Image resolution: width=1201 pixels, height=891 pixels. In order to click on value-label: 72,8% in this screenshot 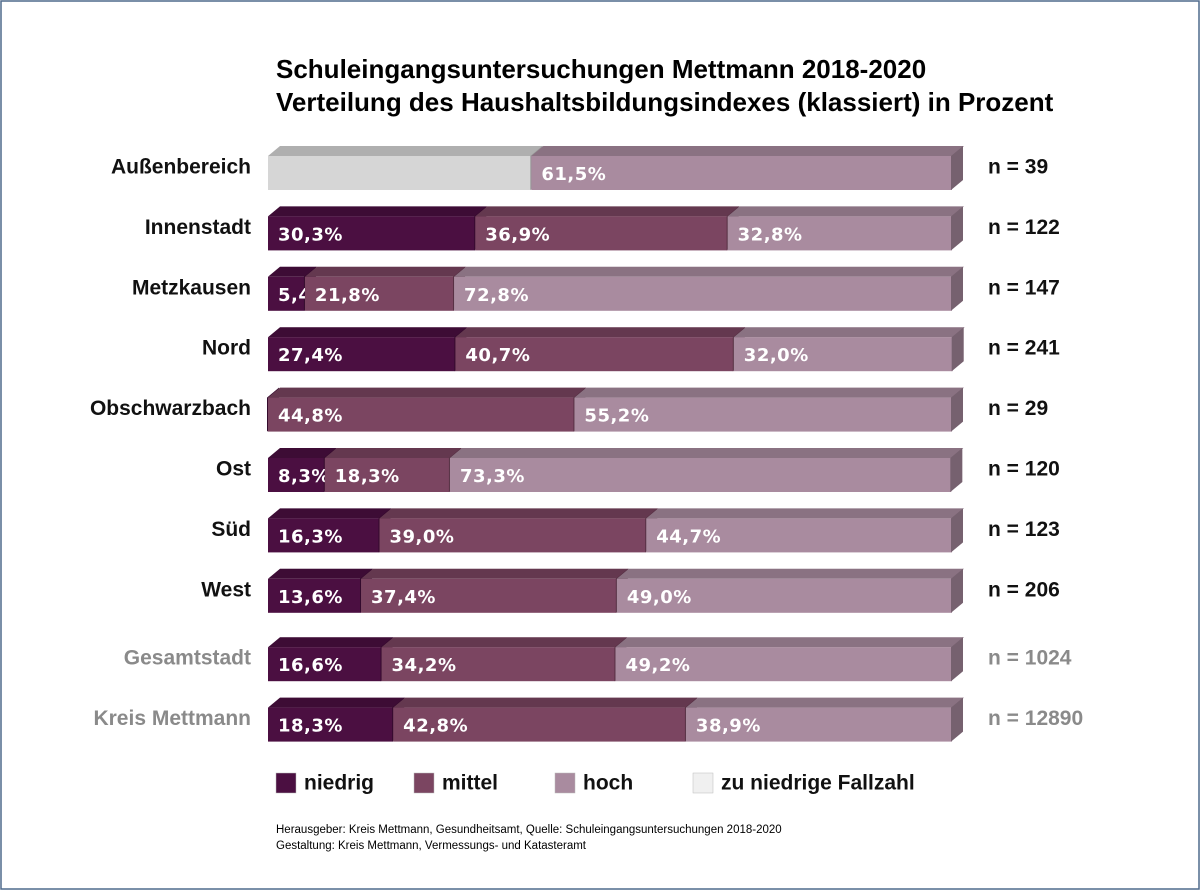, I will do `click(496, 295)`.